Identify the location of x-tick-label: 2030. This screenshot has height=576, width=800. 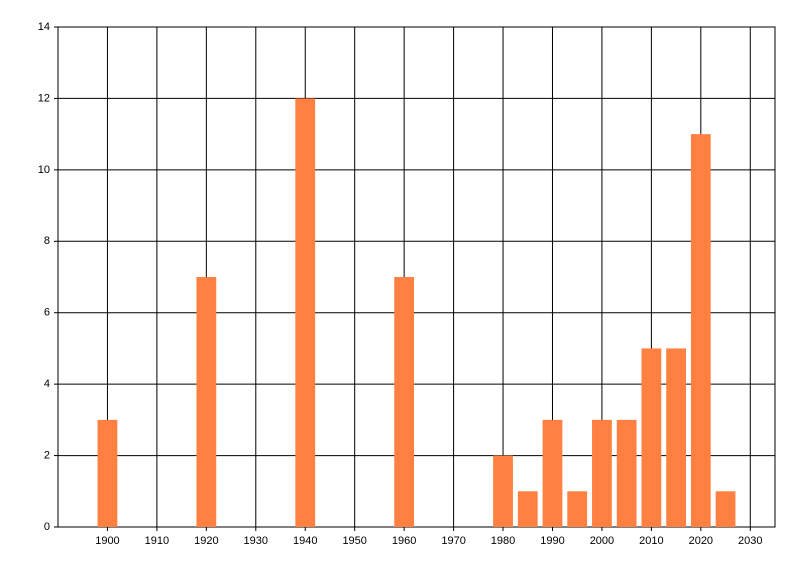
(750, 541).